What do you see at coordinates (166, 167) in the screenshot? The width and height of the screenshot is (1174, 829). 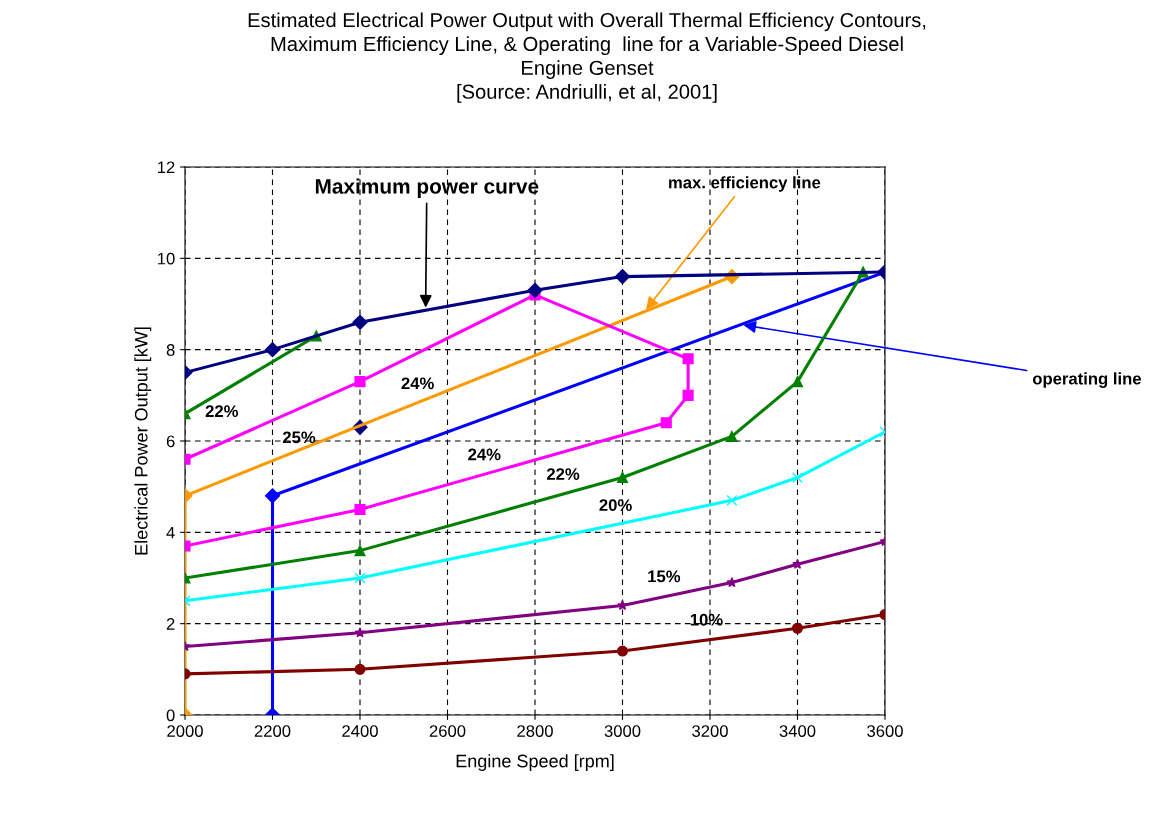 I see `y-tick-label: 12` at bounding box center [166, 167].